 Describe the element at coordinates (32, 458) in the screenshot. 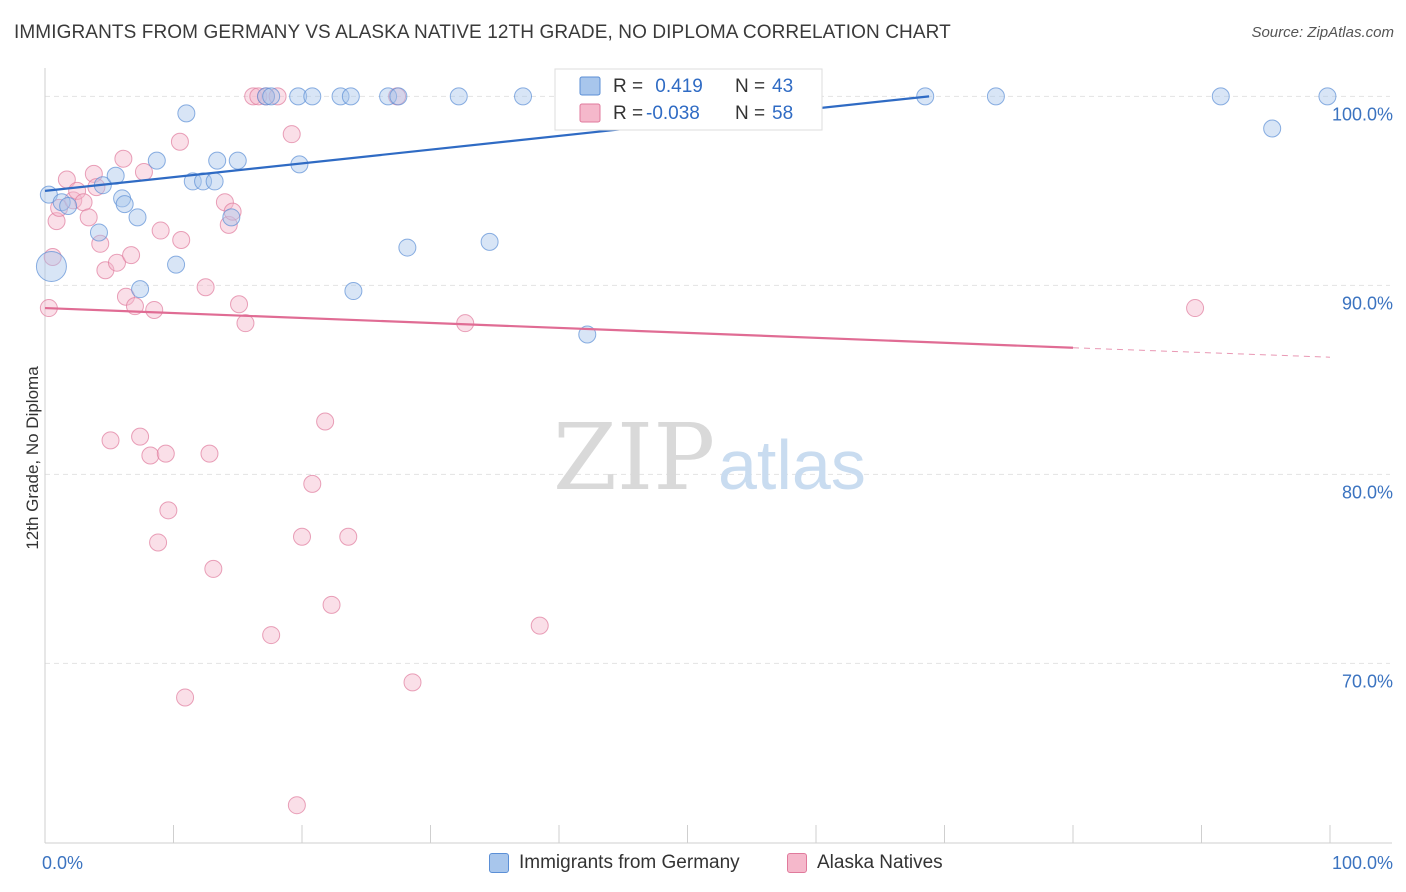

I see `y-axis-label: 12th Grade, No Diploma` at that location.